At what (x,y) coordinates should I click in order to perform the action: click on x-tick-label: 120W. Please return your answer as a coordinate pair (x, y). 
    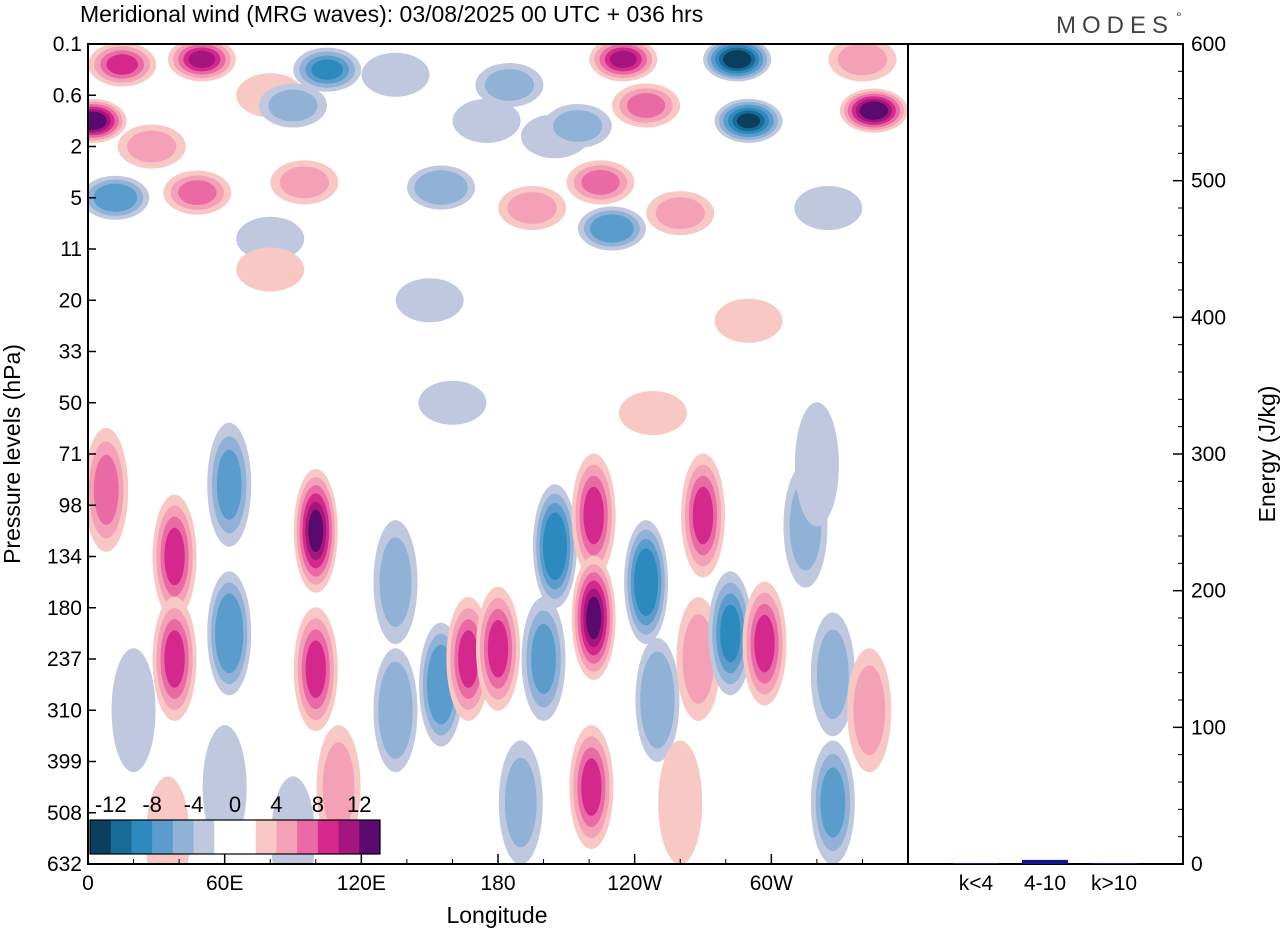
    Looking at the image, I should click on (634, 883).